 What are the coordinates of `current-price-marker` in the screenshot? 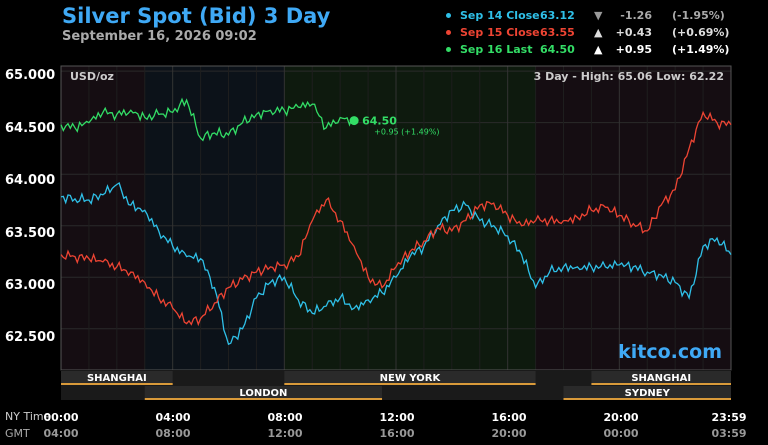 It's located at (354, 121).